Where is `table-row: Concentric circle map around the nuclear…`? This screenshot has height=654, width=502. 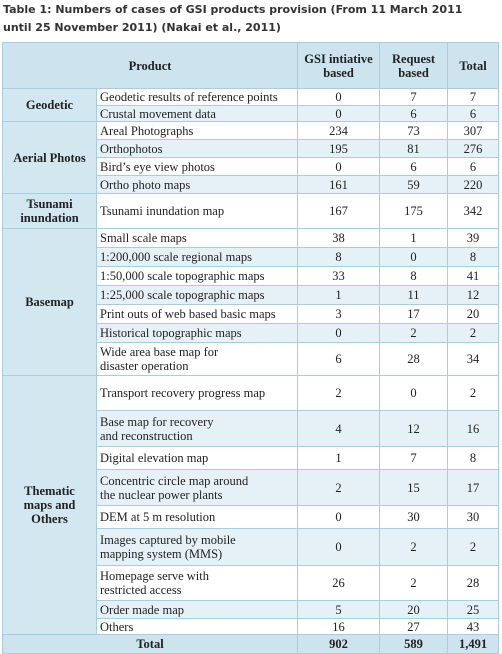
table-row: Concentric circle map around the nuclear… is located at coordinates (251, 487).